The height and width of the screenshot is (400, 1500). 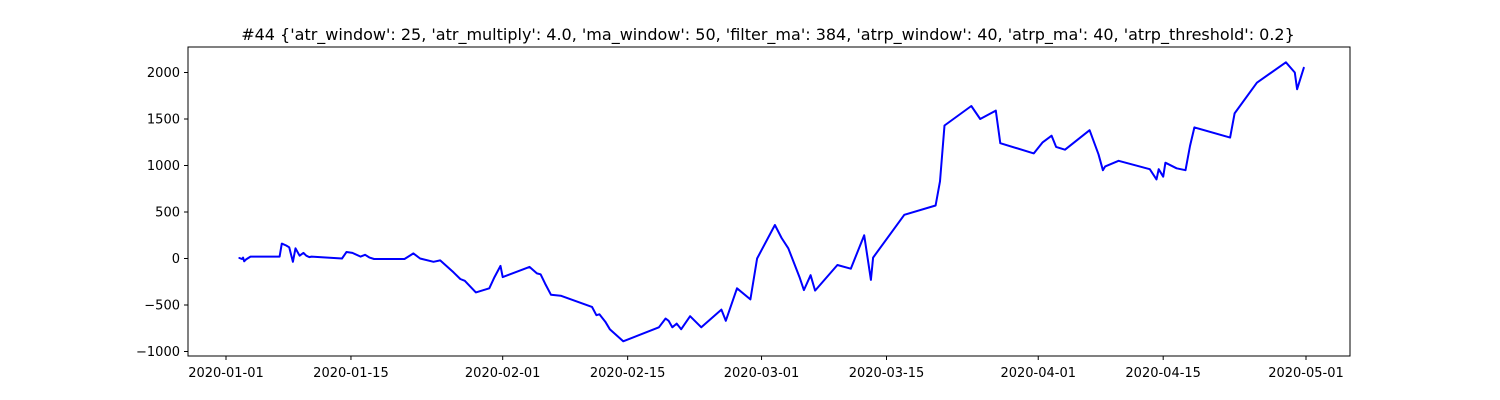 I want to click on x-tick-label: 2020-01-01, so click(x=226, y=373).